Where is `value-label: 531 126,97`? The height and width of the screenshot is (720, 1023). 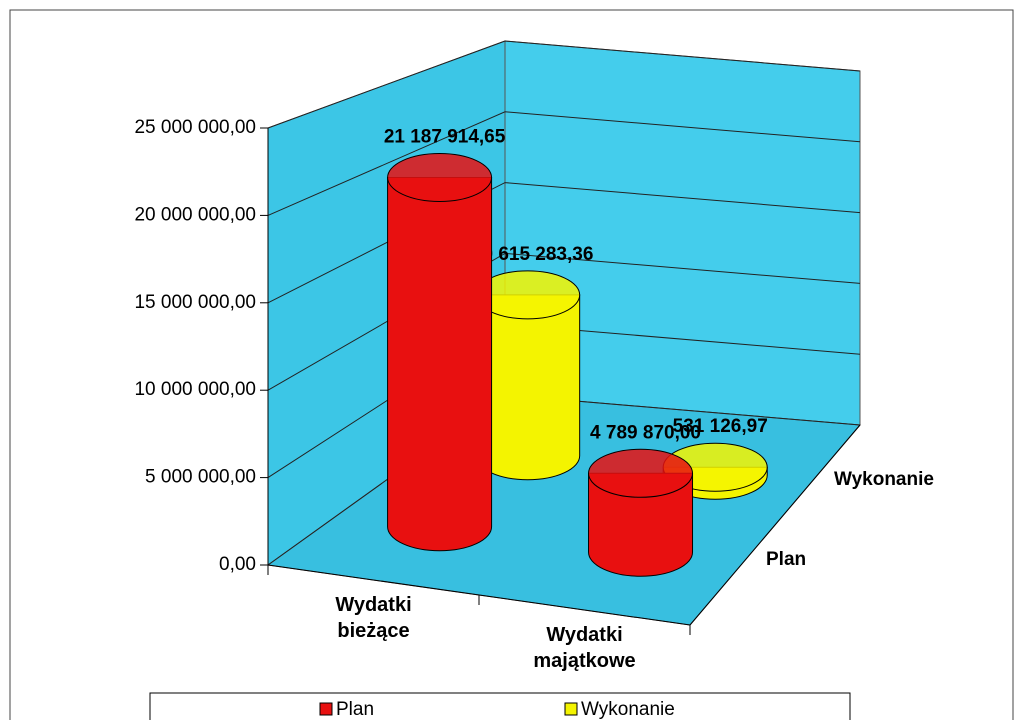
value-label: 531 126,97 is located at coordinates (720, 426).